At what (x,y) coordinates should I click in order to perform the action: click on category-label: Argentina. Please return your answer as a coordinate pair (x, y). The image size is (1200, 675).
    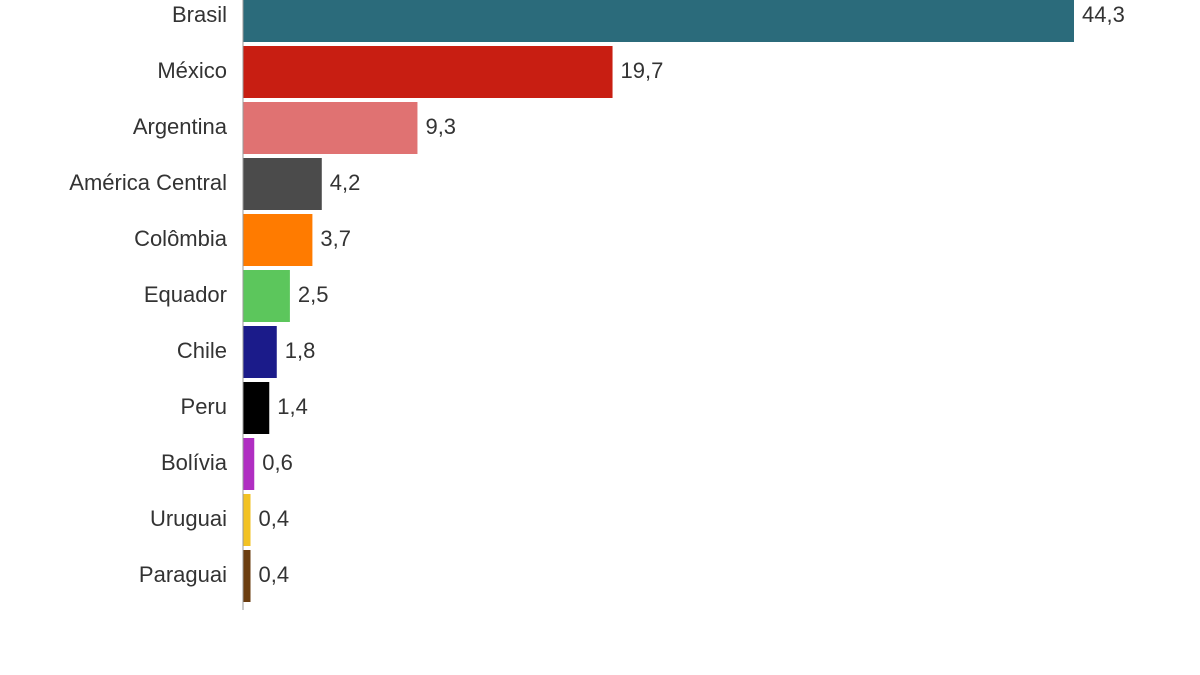
    Looking at the image, I should click on (180, 126).